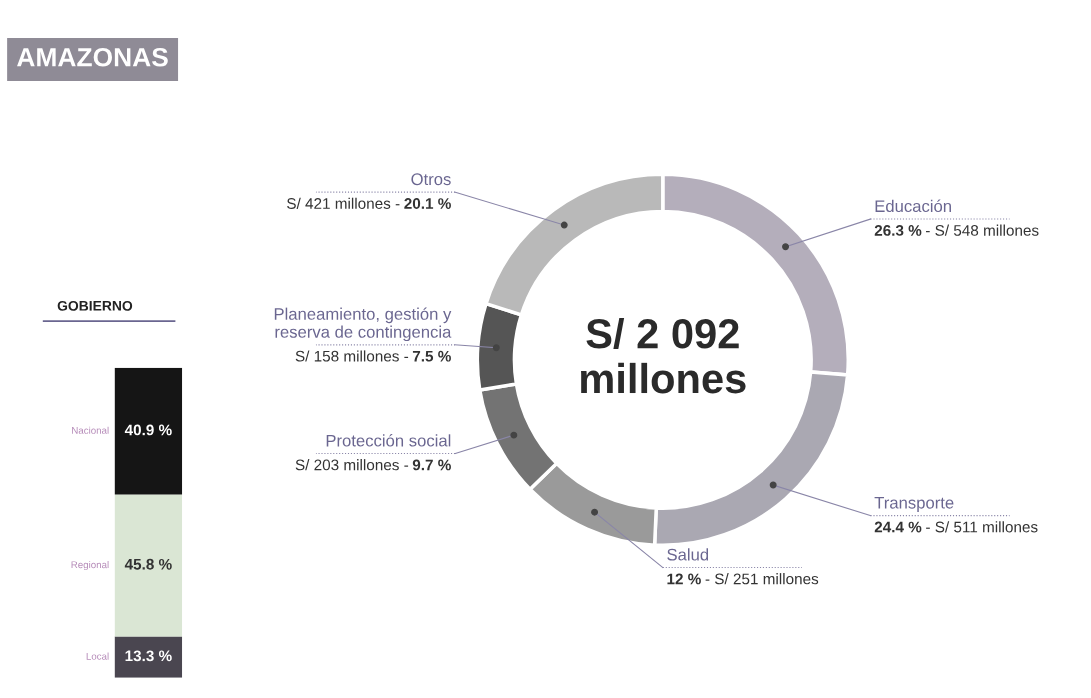 Image resolution: width=1091 pixels, height=698 pixels. I want to click on data-label: 20.1 %, so click(427, 203).